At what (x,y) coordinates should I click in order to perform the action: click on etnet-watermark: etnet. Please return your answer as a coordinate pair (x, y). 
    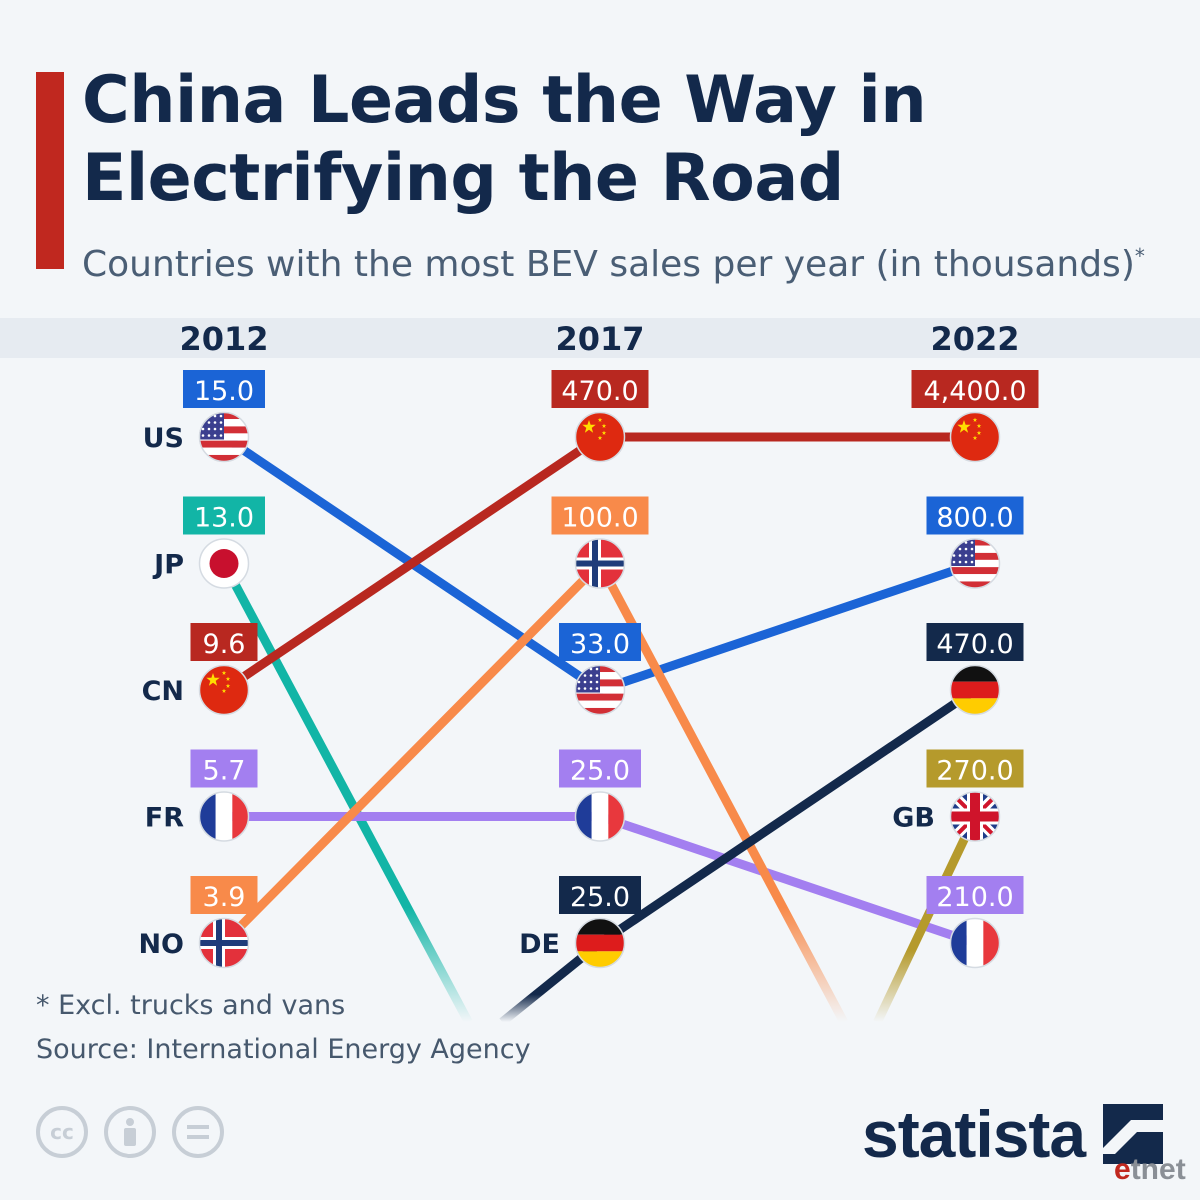
    Looking at the image, I should click on (1150, 1169).